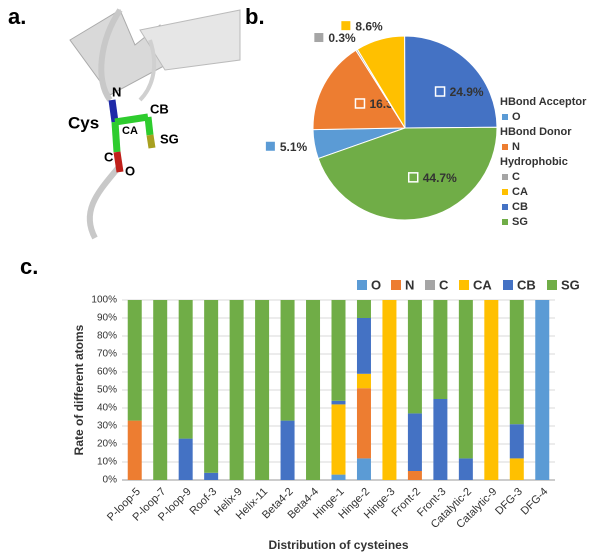 This screenshot has height=558, width=604. I want to click on atom-label: CA, so click(130, 131).